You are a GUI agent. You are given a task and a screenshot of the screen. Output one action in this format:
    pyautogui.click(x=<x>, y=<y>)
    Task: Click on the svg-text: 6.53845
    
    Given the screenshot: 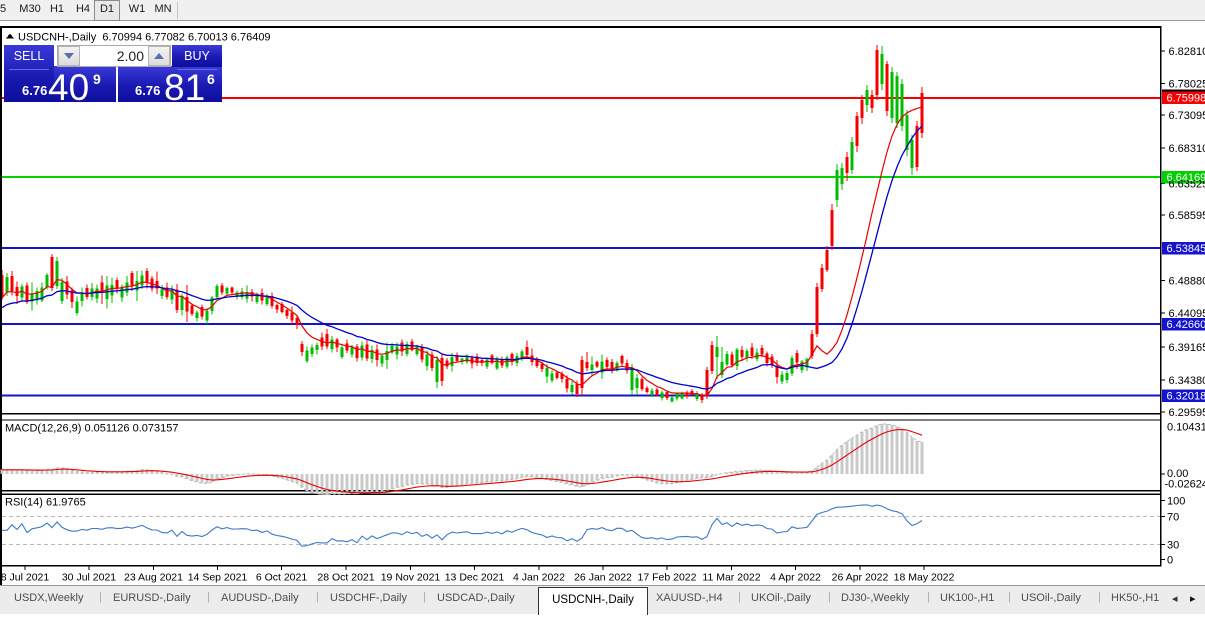 What is the action you would take?
    pyautogui.click(x=1186, y=249)
    